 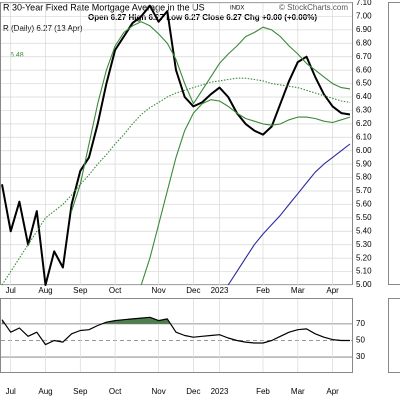 I want to click on y-tick-label: 5.00, so click(x=364, y=284).